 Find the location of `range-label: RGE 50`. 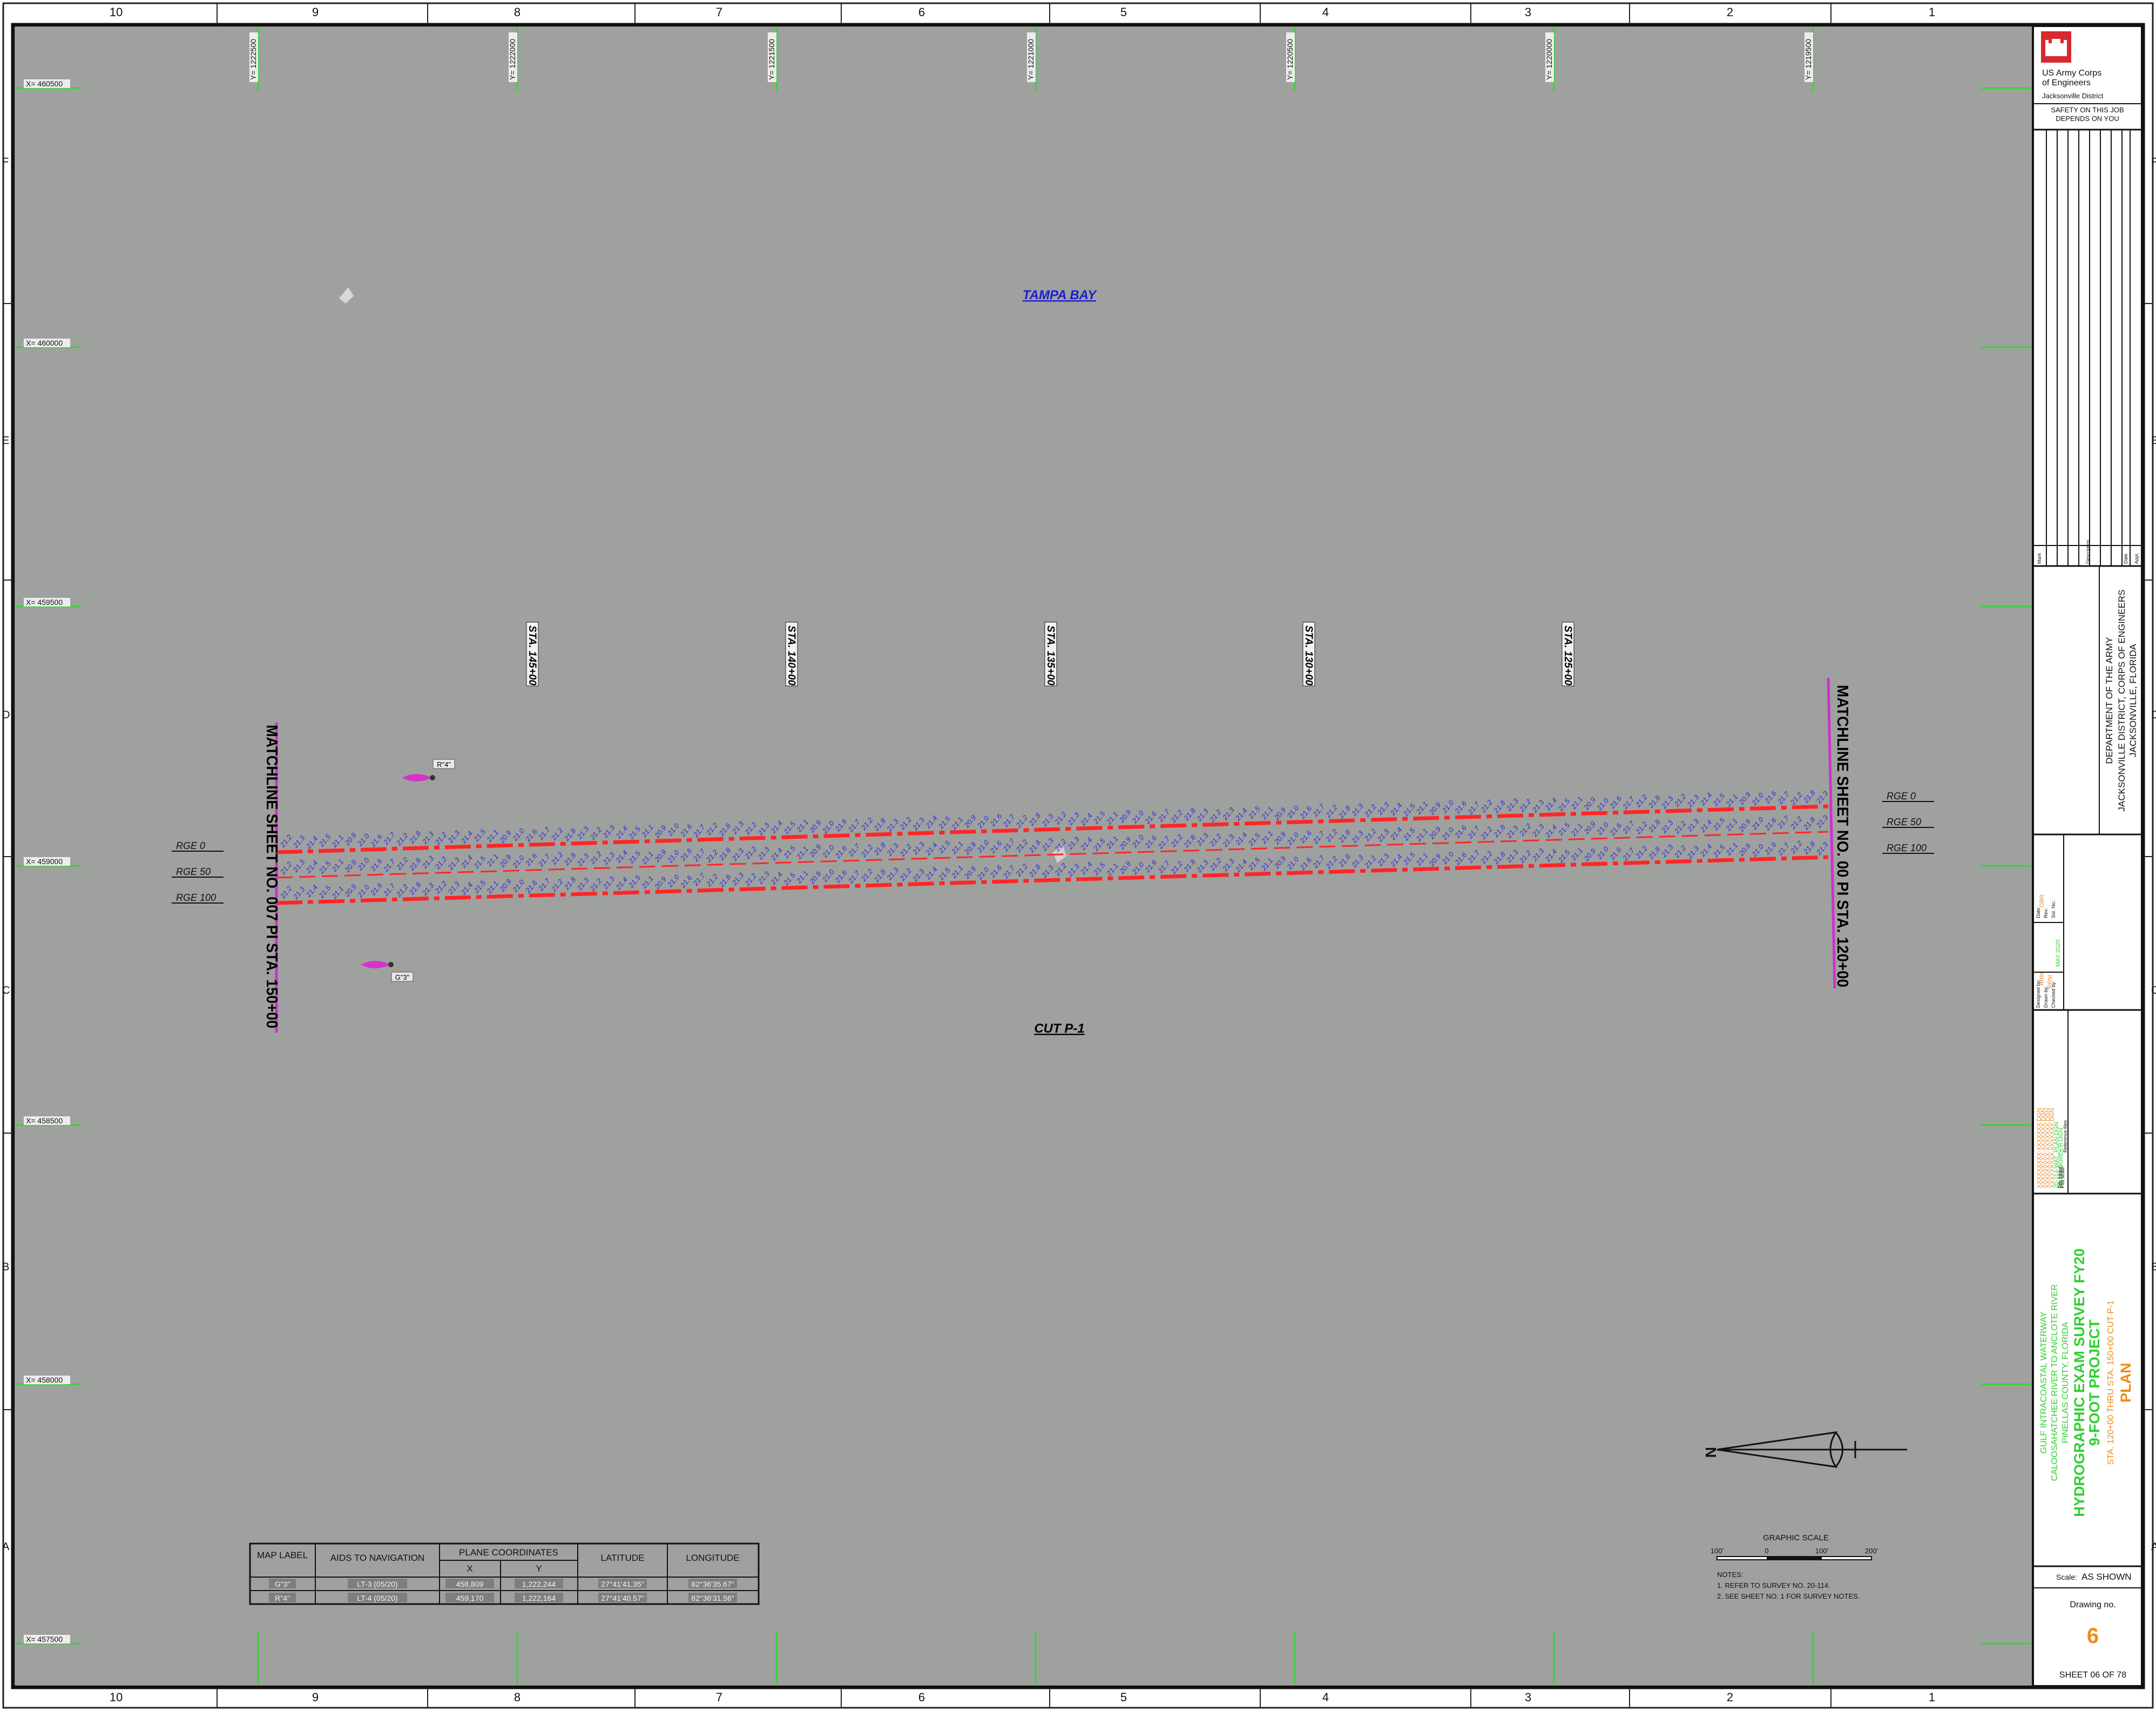

range-label: RGE 50 is located at coordinates (1904, 822).